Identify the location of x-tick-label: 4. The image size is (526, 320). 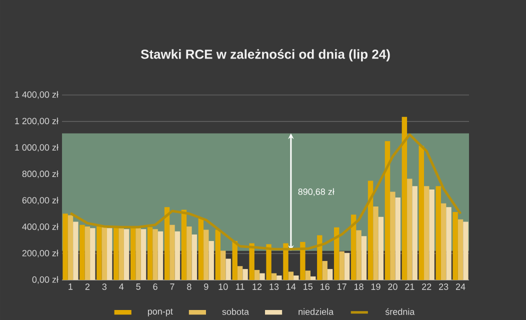
(121, 286).